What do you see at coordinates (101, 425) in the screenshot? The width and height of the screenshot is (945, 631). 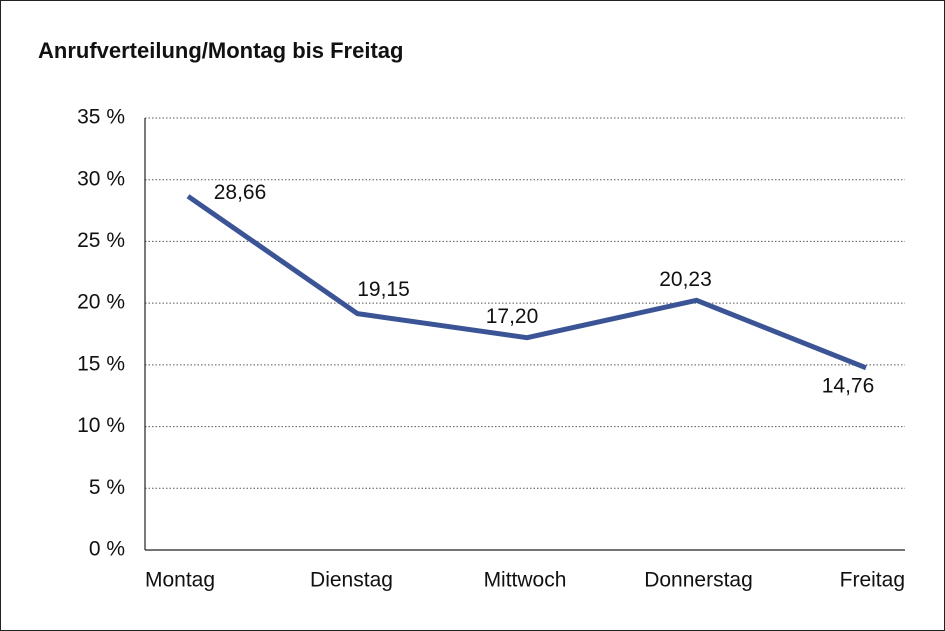 I see `y-tick-label: 10 %` at bounding box center [101, 425].